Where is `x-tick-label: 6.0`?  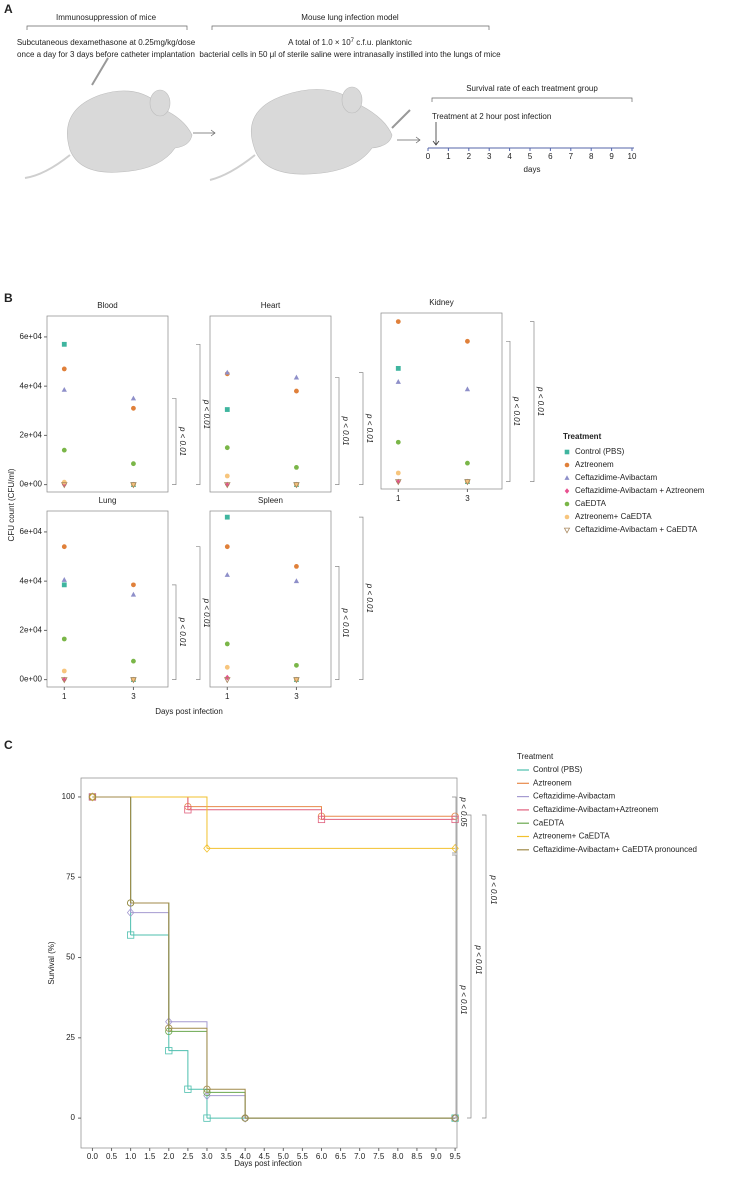
x-tick-label: 6.0 is located at coordinates (322, 1156).